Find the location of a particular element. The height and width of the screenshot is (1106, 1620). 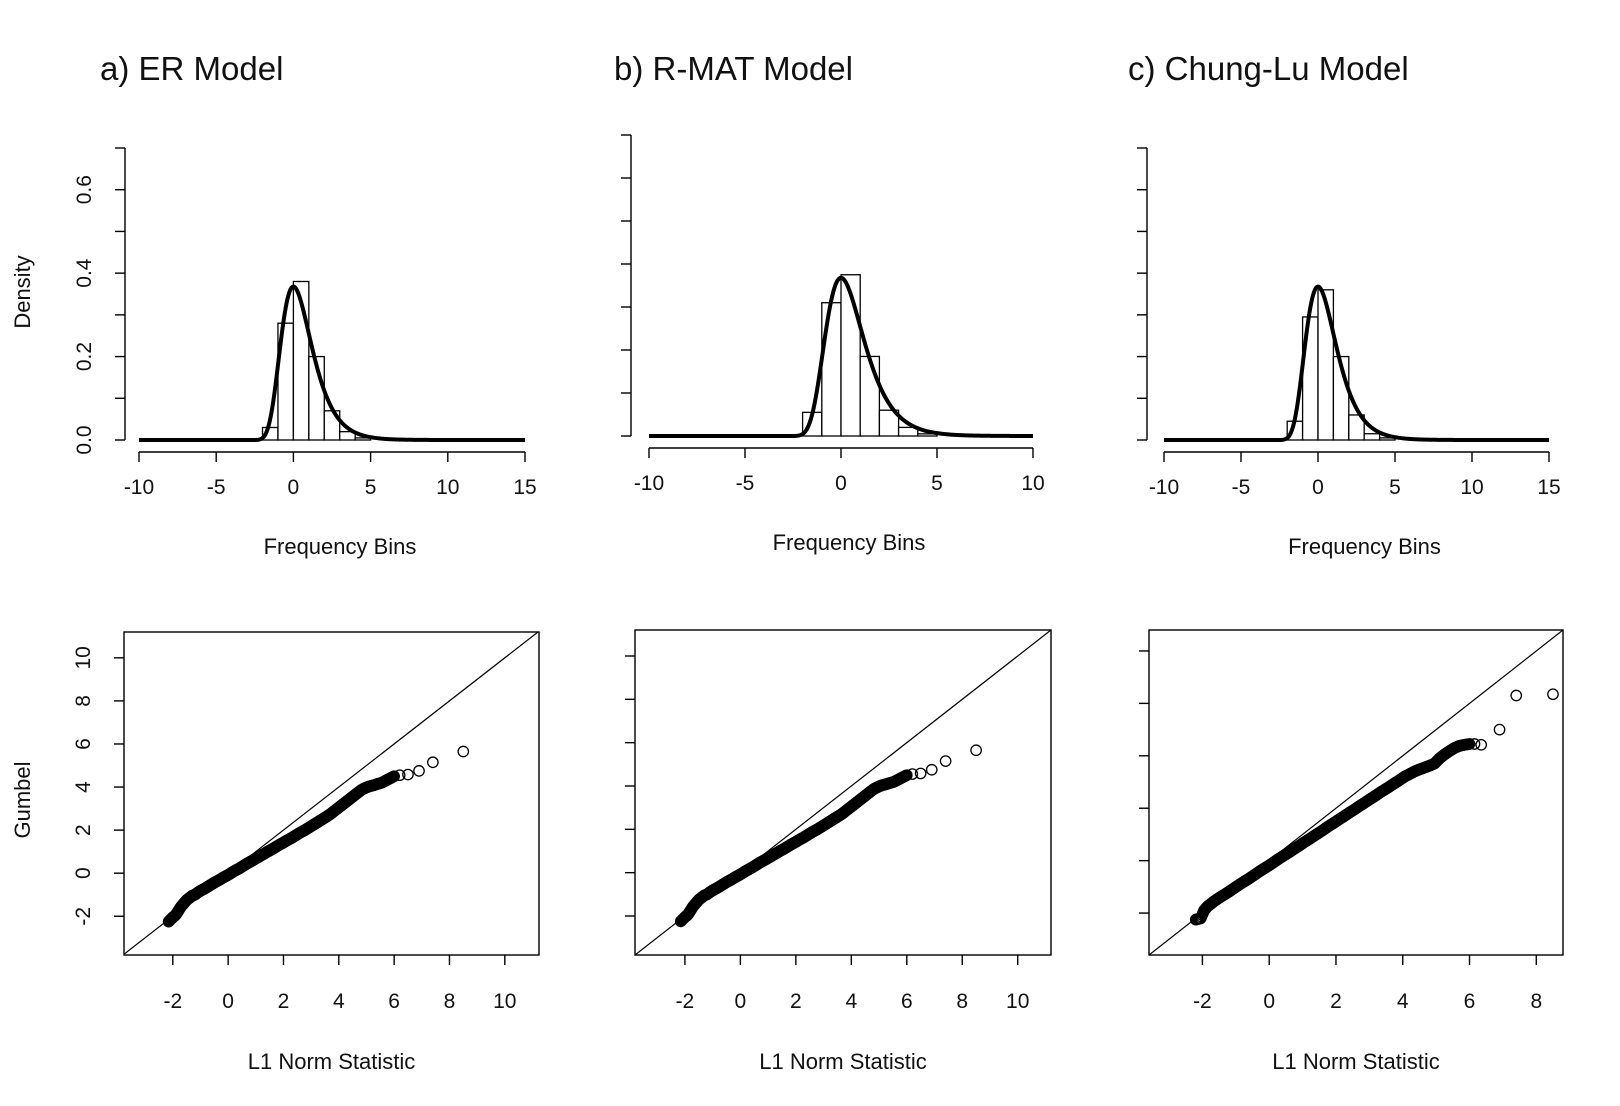

y-tick-label: 4 is located at coordinates (83, 787).